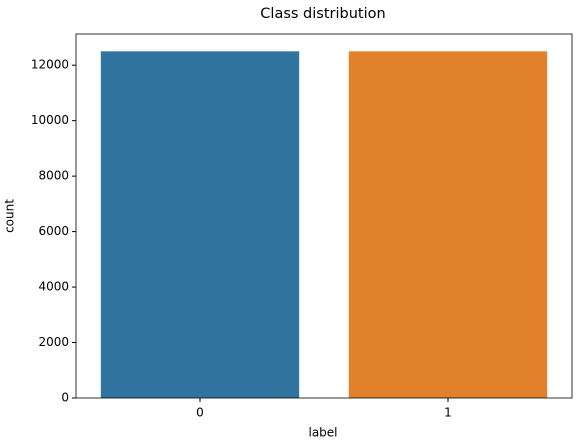 The width and height of the screenshot is (585, 446). What do you see at coordinates (200, 413) in the screenshot?
I see `x-tick-label: 0` at bounding box center [200, 413].